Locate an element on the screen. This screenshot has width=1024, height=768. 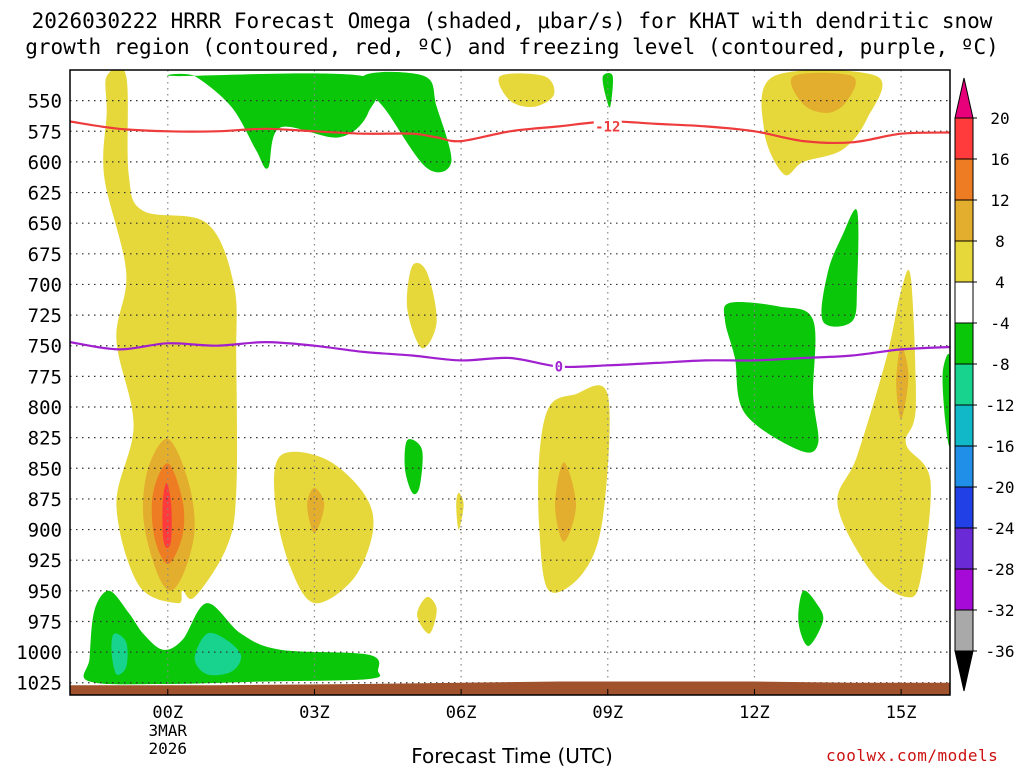
x-tick-label-06Z: 06Z is located at coordinates (461, 713).